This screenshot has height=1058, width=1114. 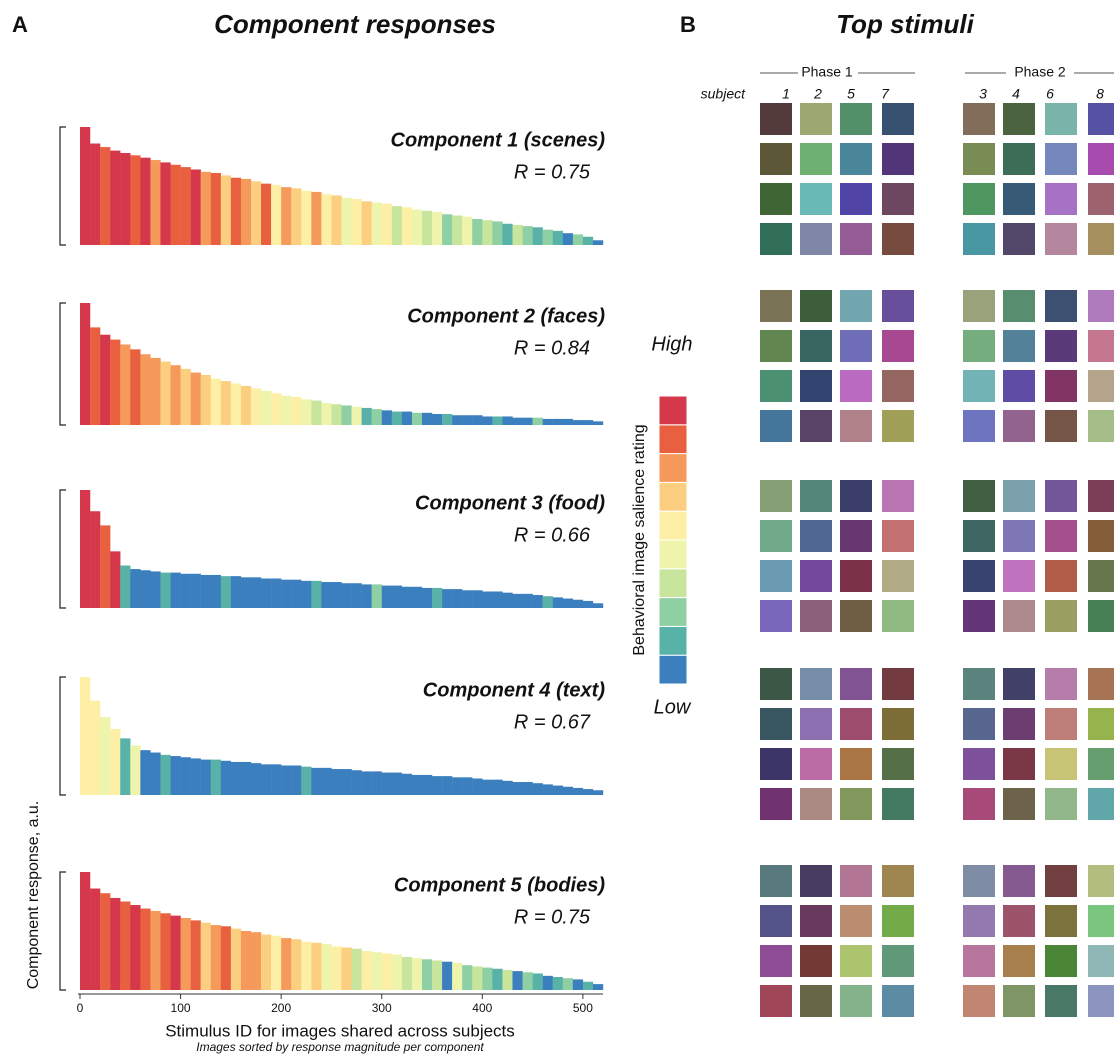 I want to click on subject-number: 4, so click(x=1016, y=94).